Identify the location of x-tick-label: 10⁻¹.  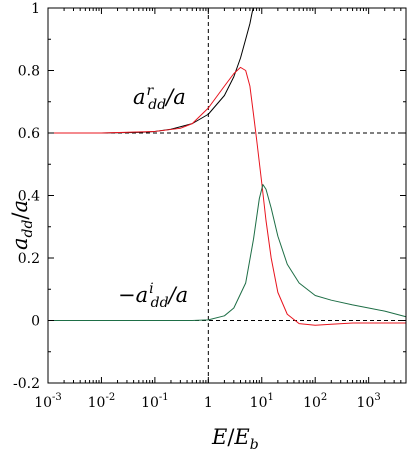
(155, 401).